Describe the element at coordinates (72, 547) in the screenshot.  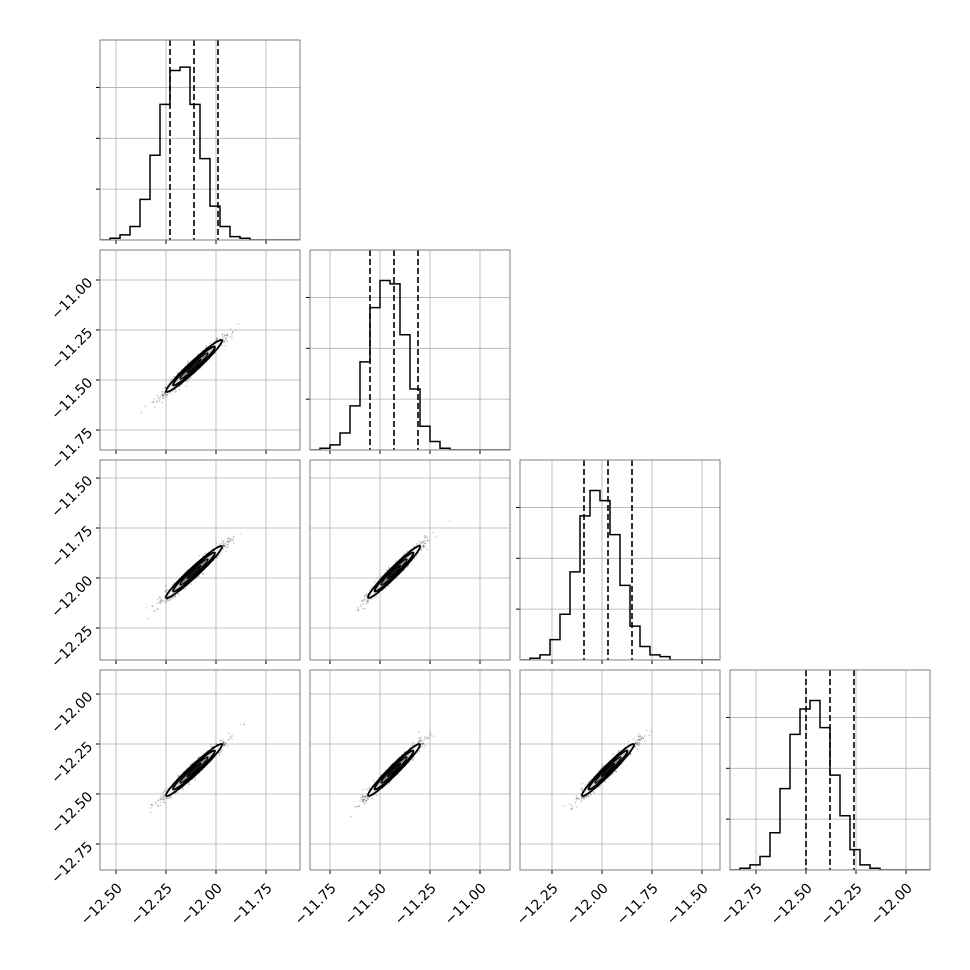
I see `y-tick-label: −11.75` at that location.